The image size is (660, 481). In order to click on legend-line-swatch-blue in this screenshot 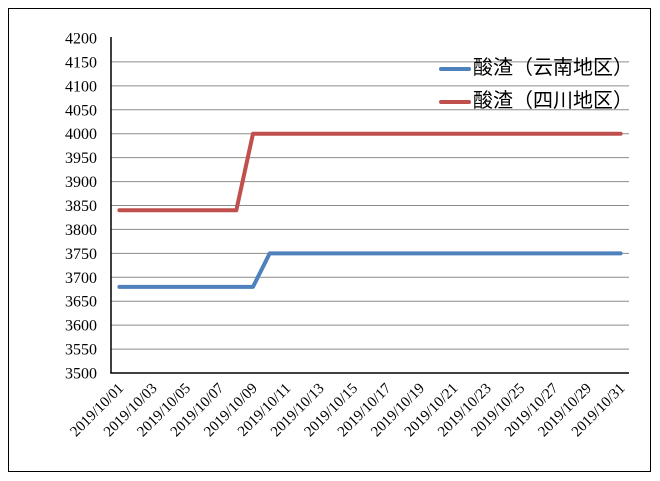, I will do `click(455, 68)`.